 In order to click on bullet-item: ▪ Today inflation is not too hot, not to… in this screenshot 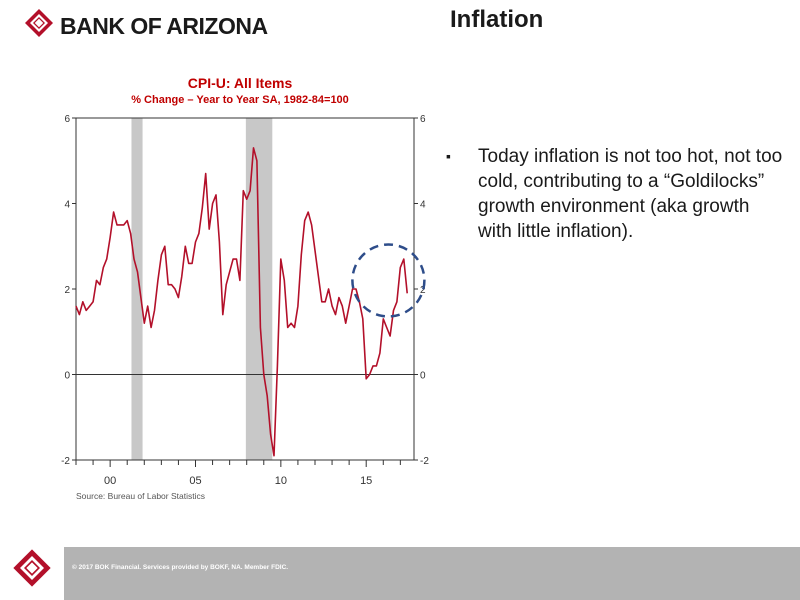, I will do `click(616, 194)`.